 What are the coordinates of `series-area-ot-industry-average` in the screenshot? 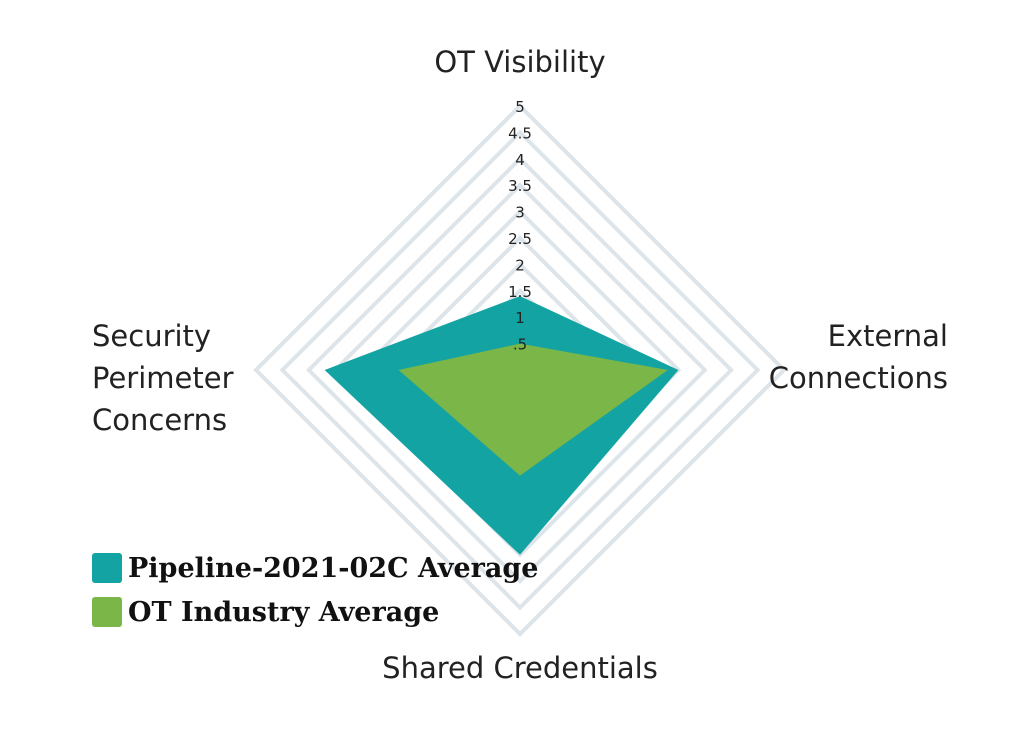 It's located at (533, 409).